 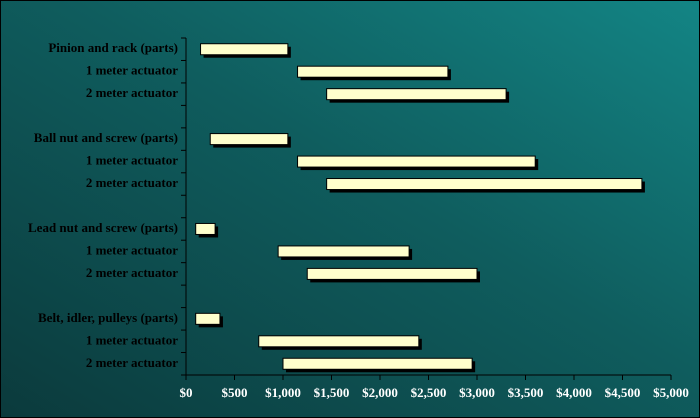 What do you see at coordinates (526, 392) in the screenshot?
I see `x-tick-label: $3,500` at bounding box center [526, 392].